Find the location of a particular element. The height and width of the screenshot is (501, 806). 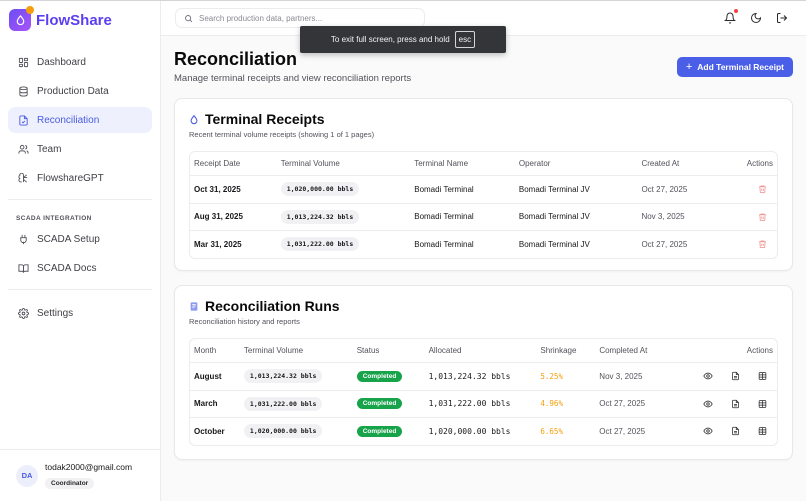

column-header: Operator is located at coordinates (534, 163).